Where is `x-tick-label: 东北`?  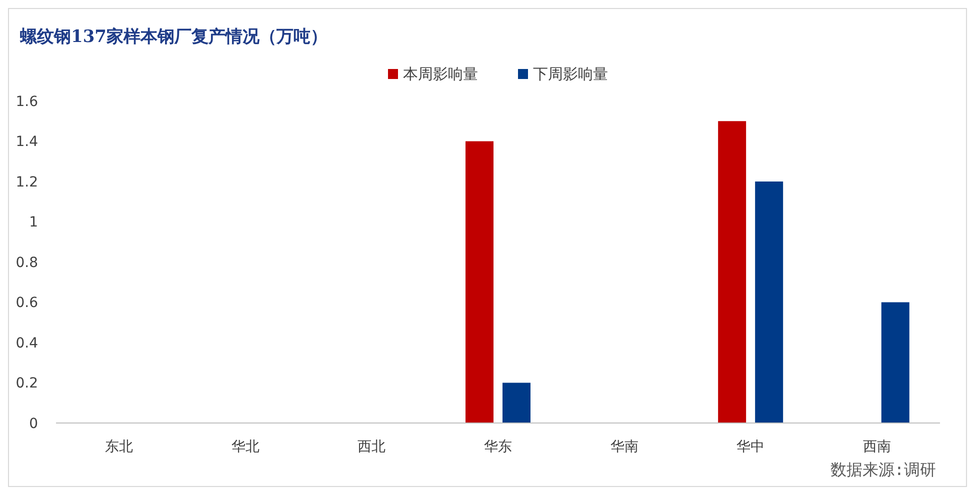
x-tick-label: 东北 is located at coordinates (119, 447).